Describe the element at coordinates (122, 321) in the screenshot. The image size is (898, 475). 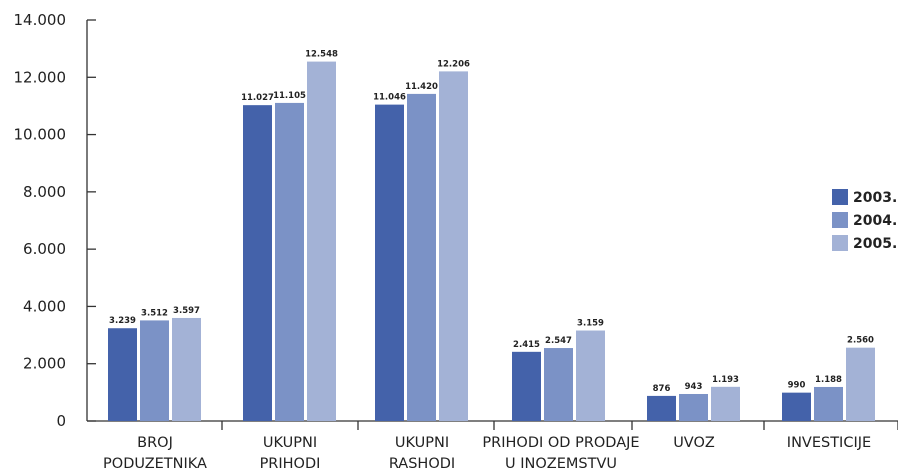
I see `data-label: 3.239` at that location.